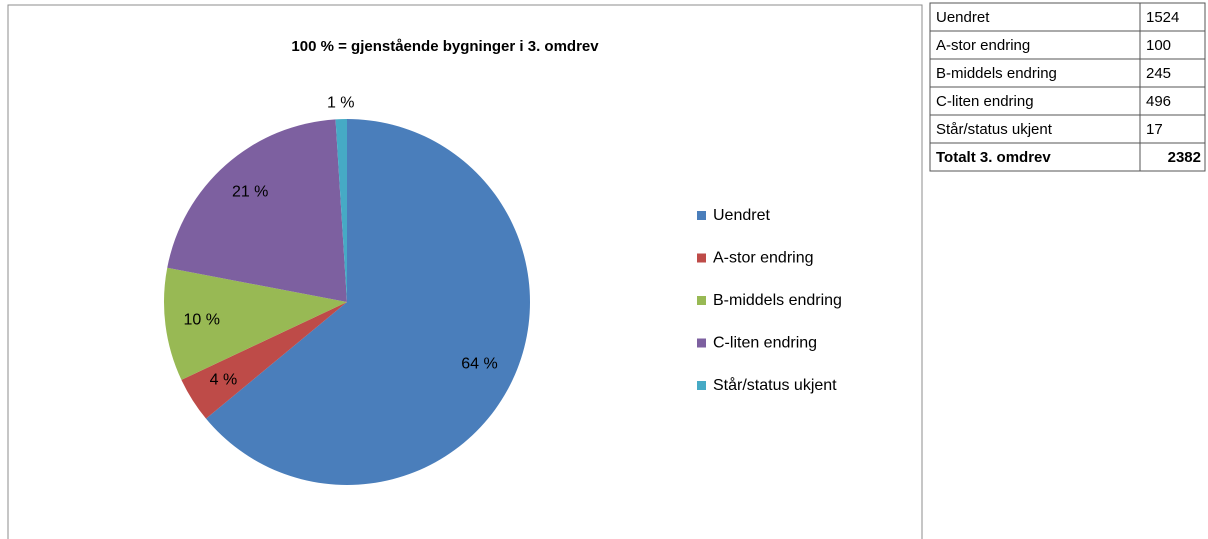 This screenshot has width=1208, height=539. Describe the element at coordinates (963, 17) in the screenshot. I see `table-label: Uendret` at that location.